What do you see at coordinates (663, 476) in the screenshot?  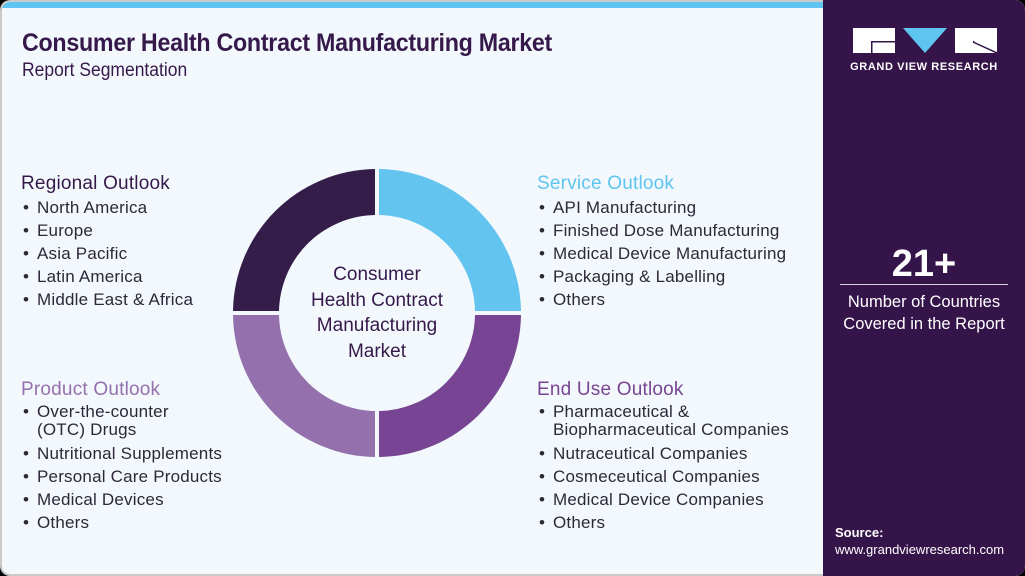 I see `list-item: Cosmeceutical Companies` at bounding box center [663, 476].